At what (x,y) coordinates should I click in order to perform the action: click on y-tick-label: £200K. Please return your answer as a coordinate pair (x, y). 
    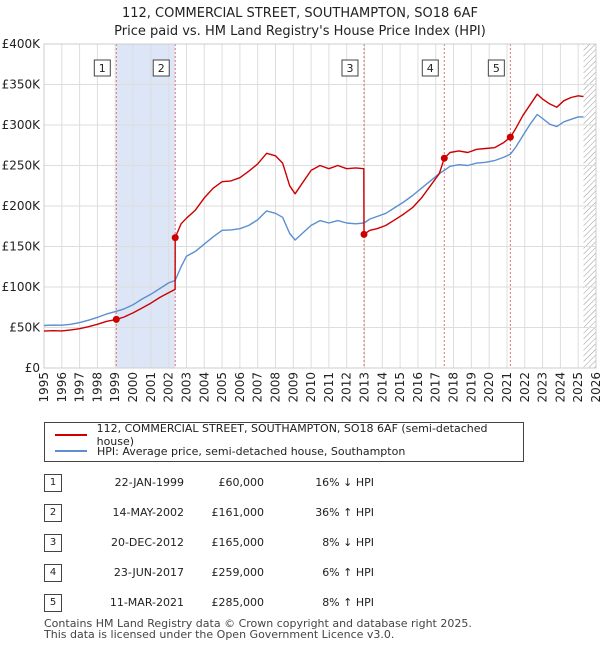
    Looking at the image, I should click on (22, 206).